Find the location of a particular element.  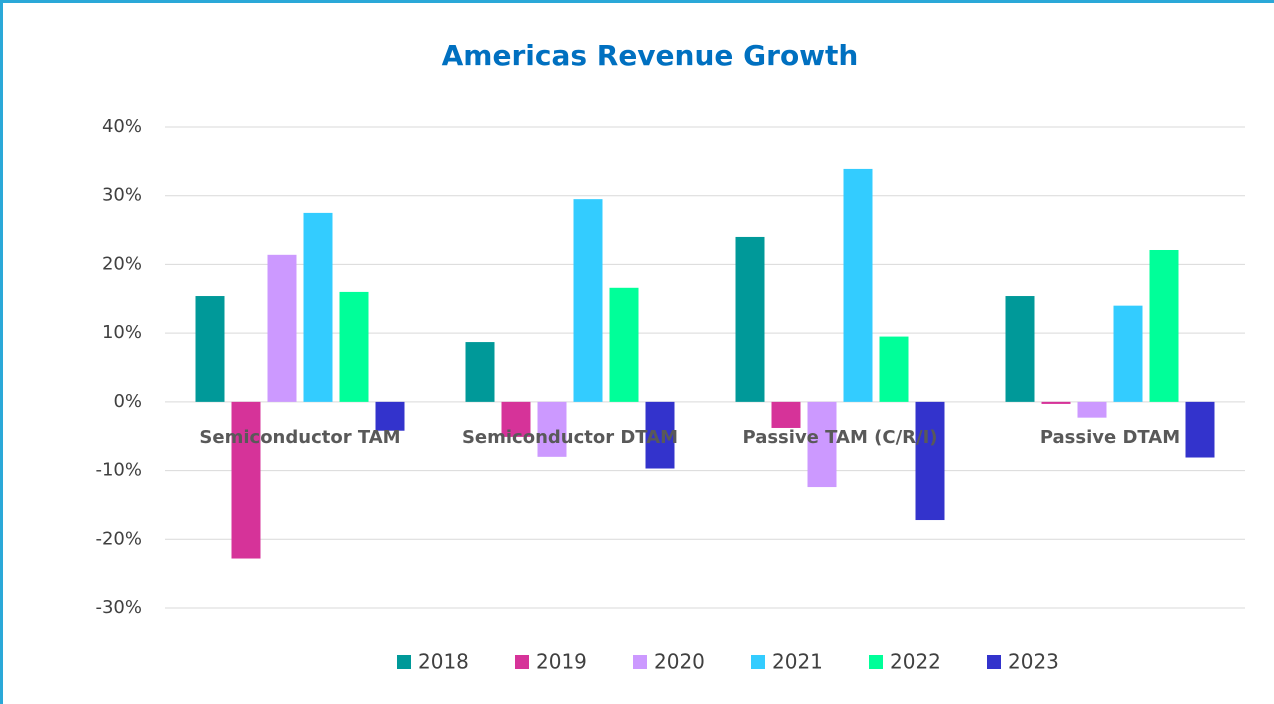

y-tick-label: -10% is located at coordinates (118, 470).